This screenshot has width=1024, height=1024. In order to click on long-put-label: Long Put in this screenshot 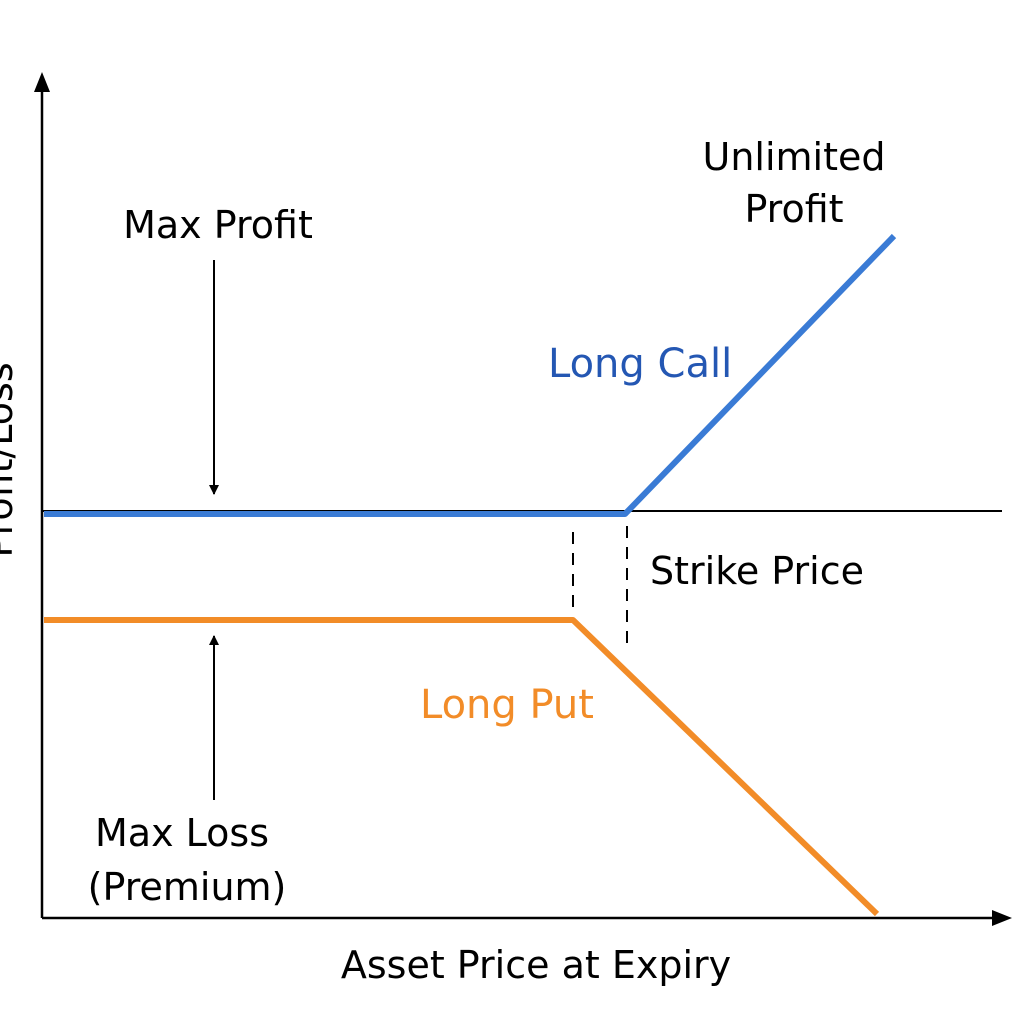, I will do `click(507, 705)`.